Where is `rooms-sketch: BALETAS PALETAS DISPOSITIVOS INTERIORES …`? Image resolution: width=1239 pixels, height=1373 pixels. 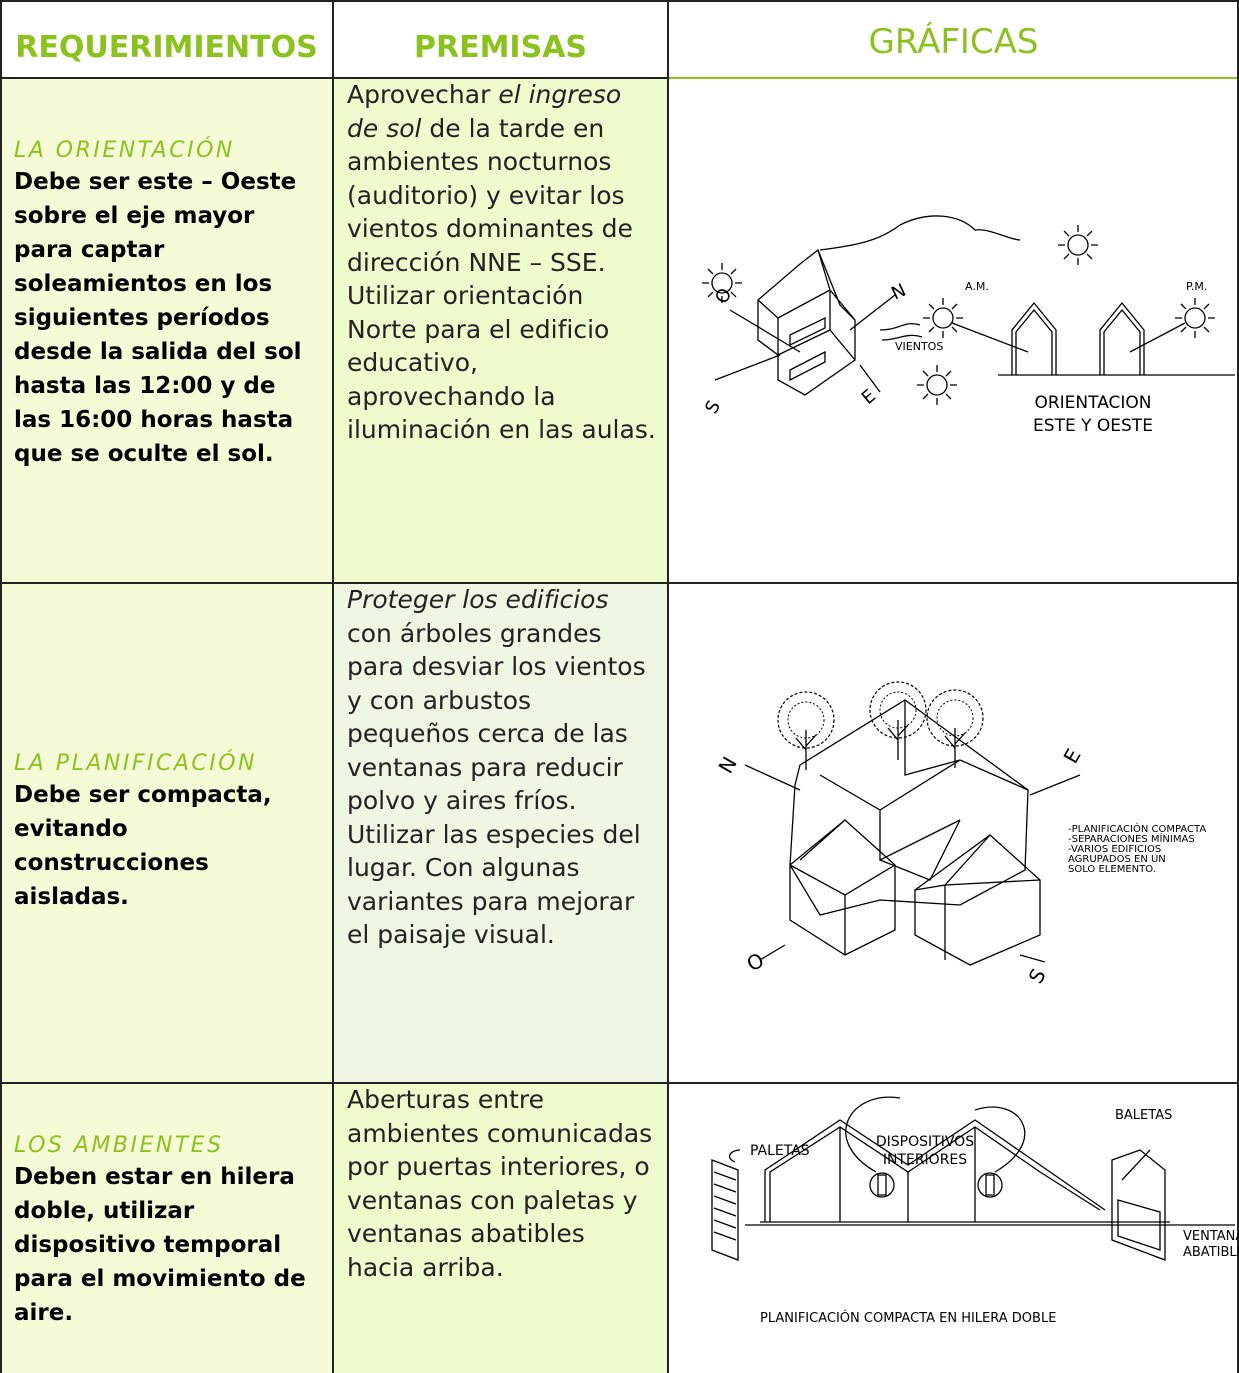 rooms-sketch: BALETAS PALETAS DISPOSITIVOS INTERIORES … is located at coordinates (975, 1211).